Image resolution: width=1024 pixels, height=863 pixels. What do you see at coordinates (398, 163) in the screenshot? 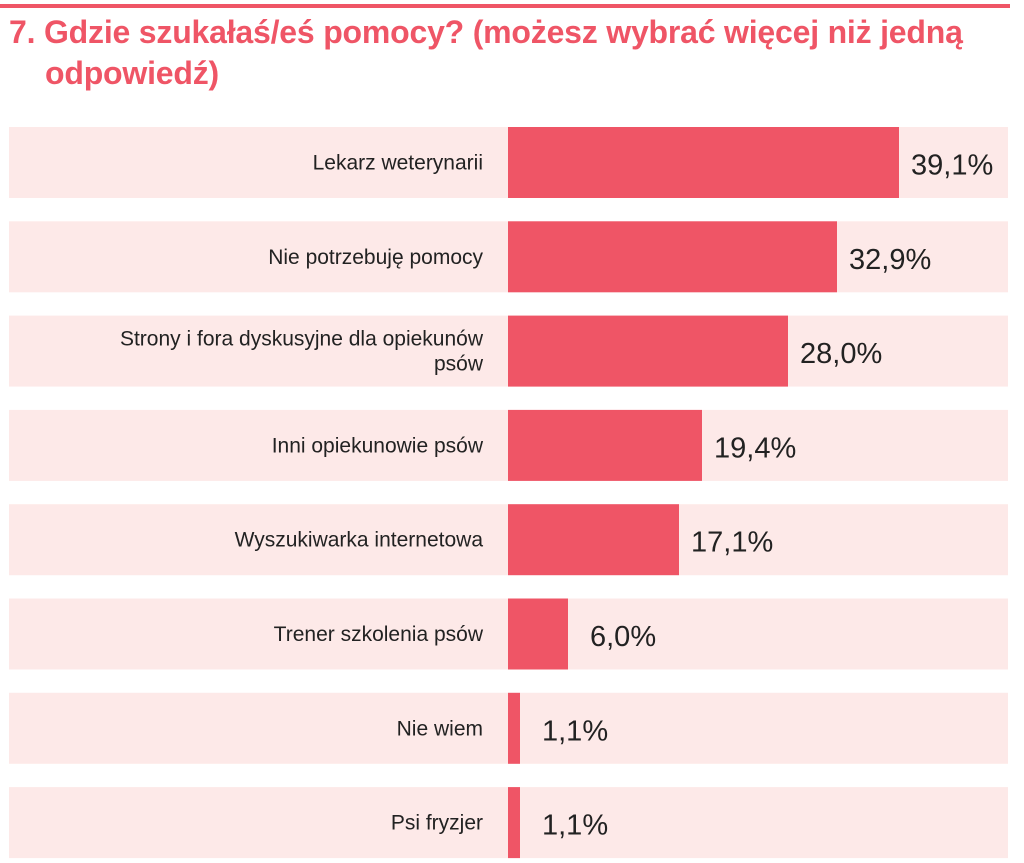
I see `category-label: Lekarz weterynarii` at bounding box center [398, 163].